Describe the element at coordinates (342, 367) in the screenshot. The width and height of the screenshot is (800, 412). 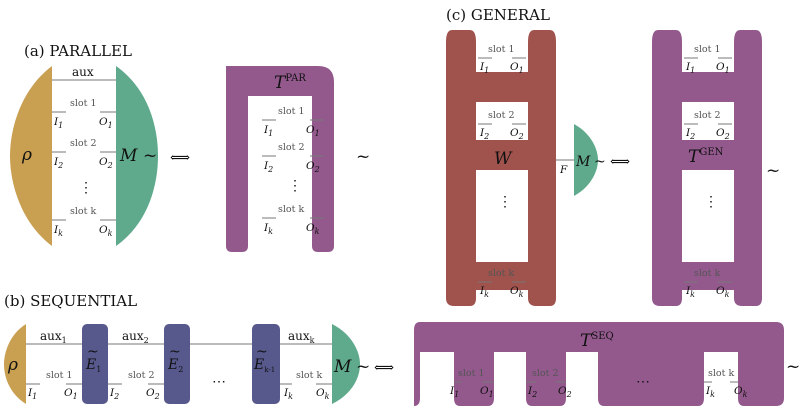
I see `measurement-symbol-sequential: M` at that location.